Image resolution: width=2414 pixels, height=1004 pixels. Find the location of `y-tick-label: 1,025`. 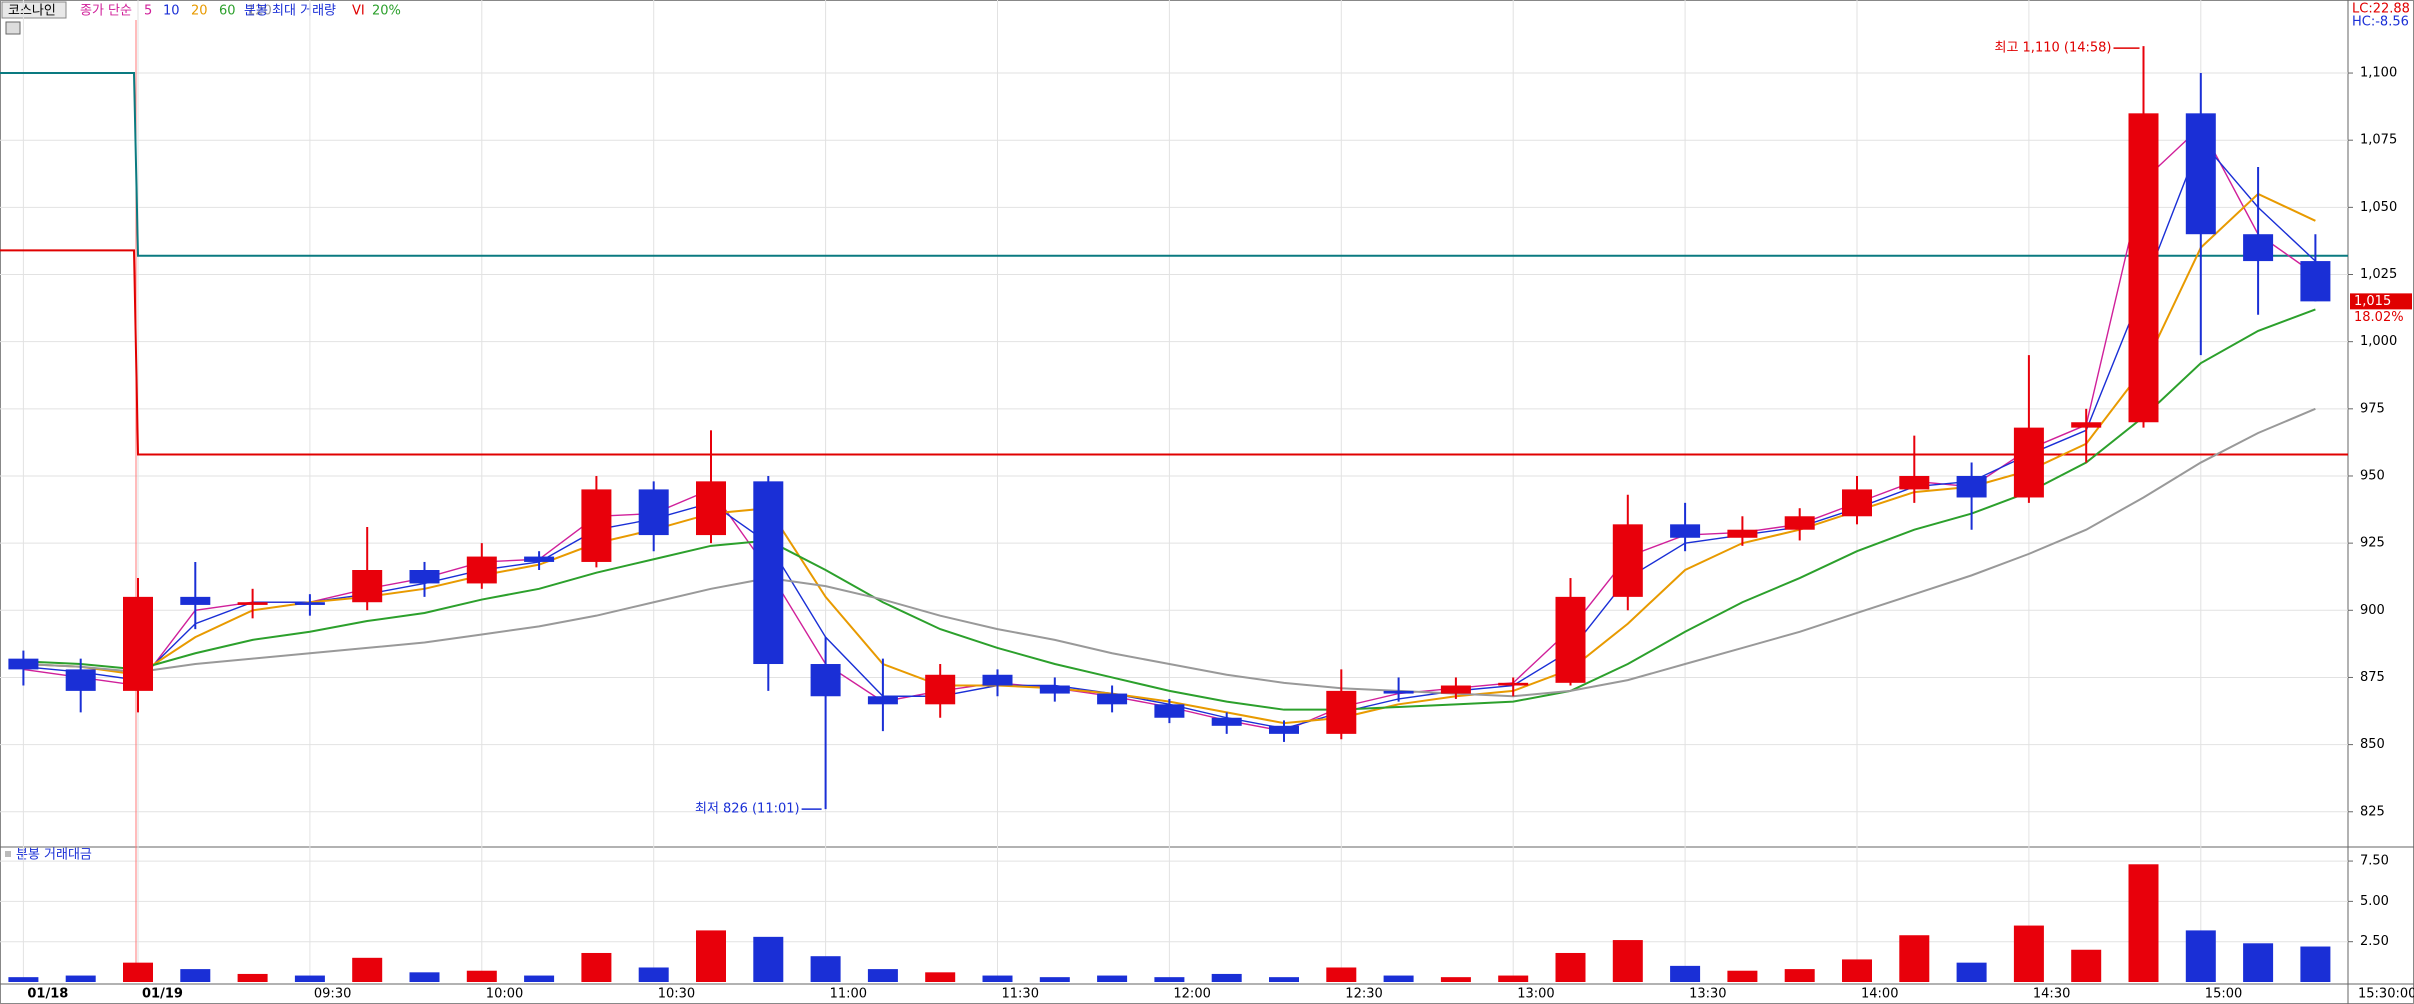

y-tick-label: 1,025 is located at coordinates (2378, 274).